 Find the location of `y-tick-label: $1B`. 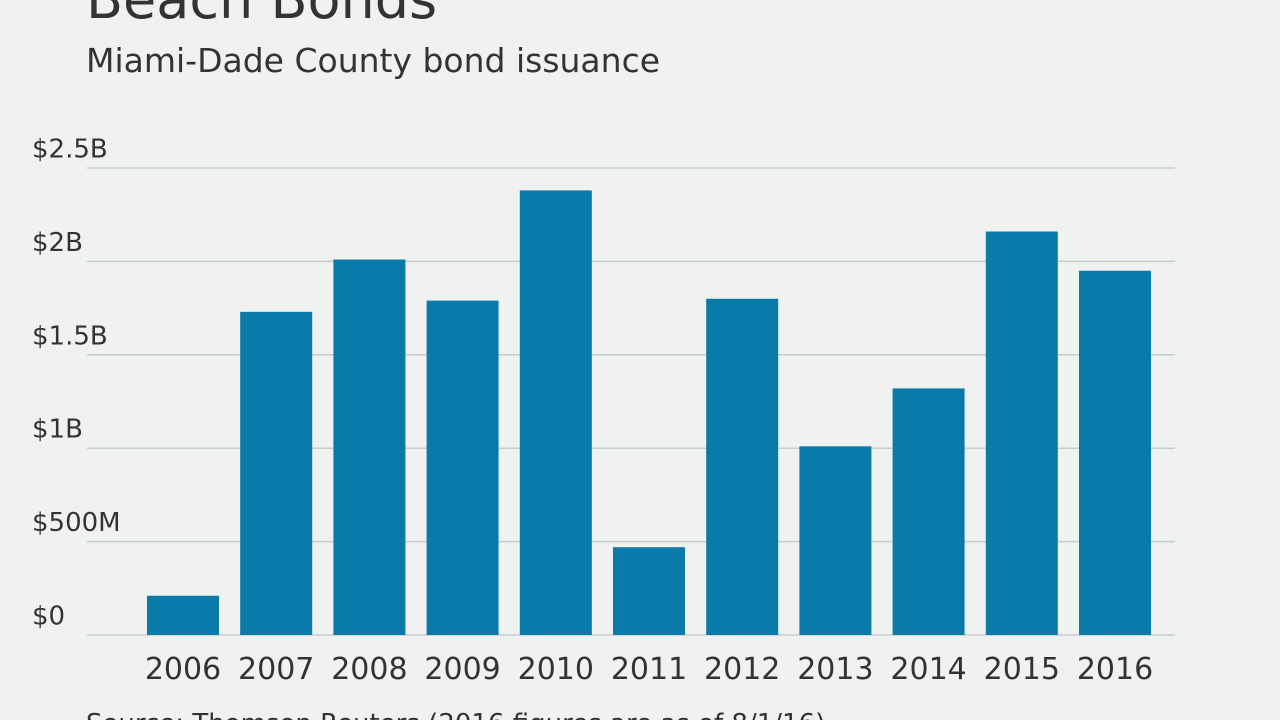

y-tick-label: $1B is located at coordinates (57, 430).